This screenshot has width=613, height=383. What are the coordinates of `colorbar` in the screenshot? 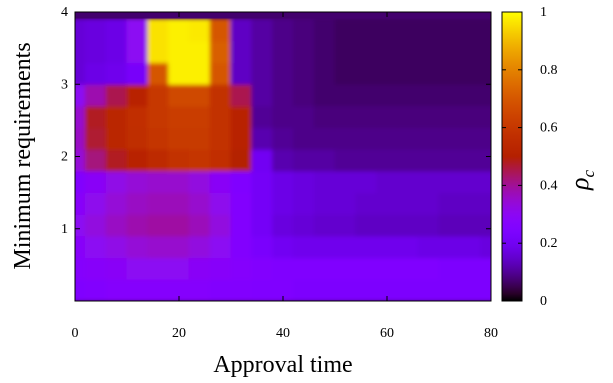 It's located at (512, 156).